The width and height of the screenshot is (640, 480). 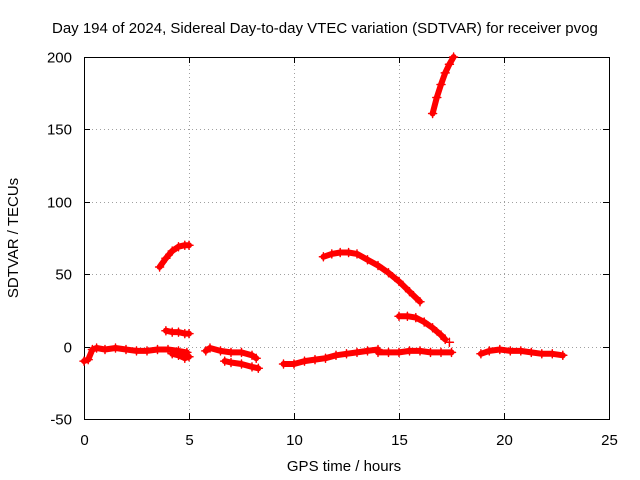 What do you see at coordinates (59, 58) in the screenshot?
I see `y-tick-label: 200` at bounding box center [59, 58].